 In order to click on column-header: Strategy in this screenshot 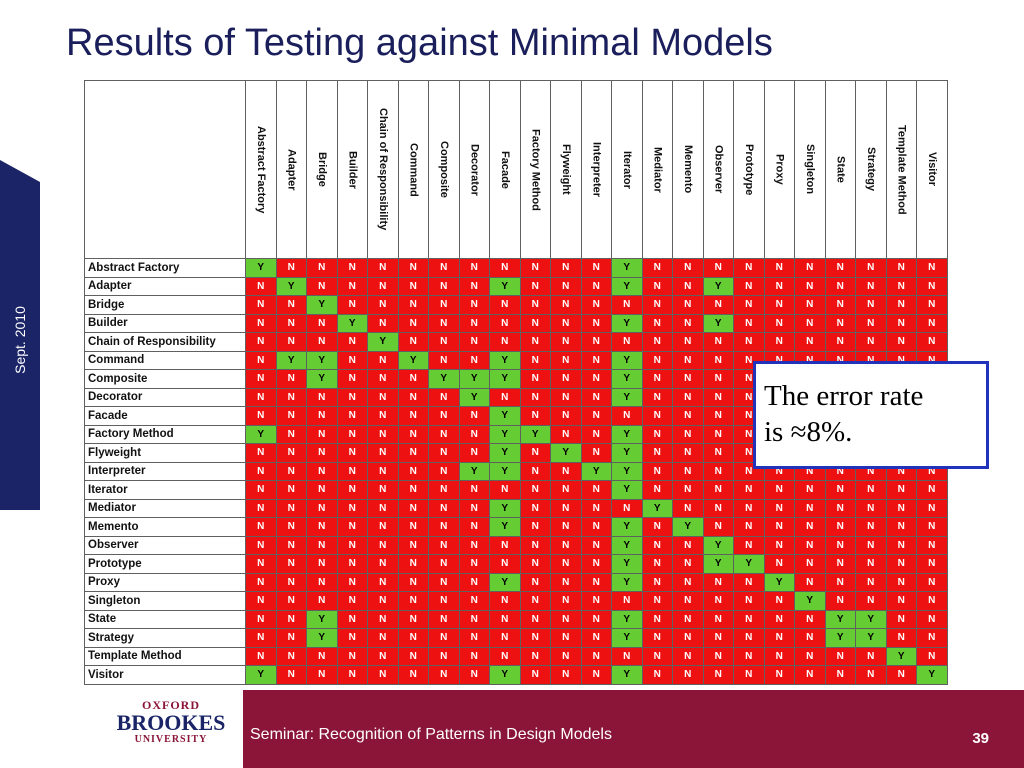, I will do `click(871, 169)`.